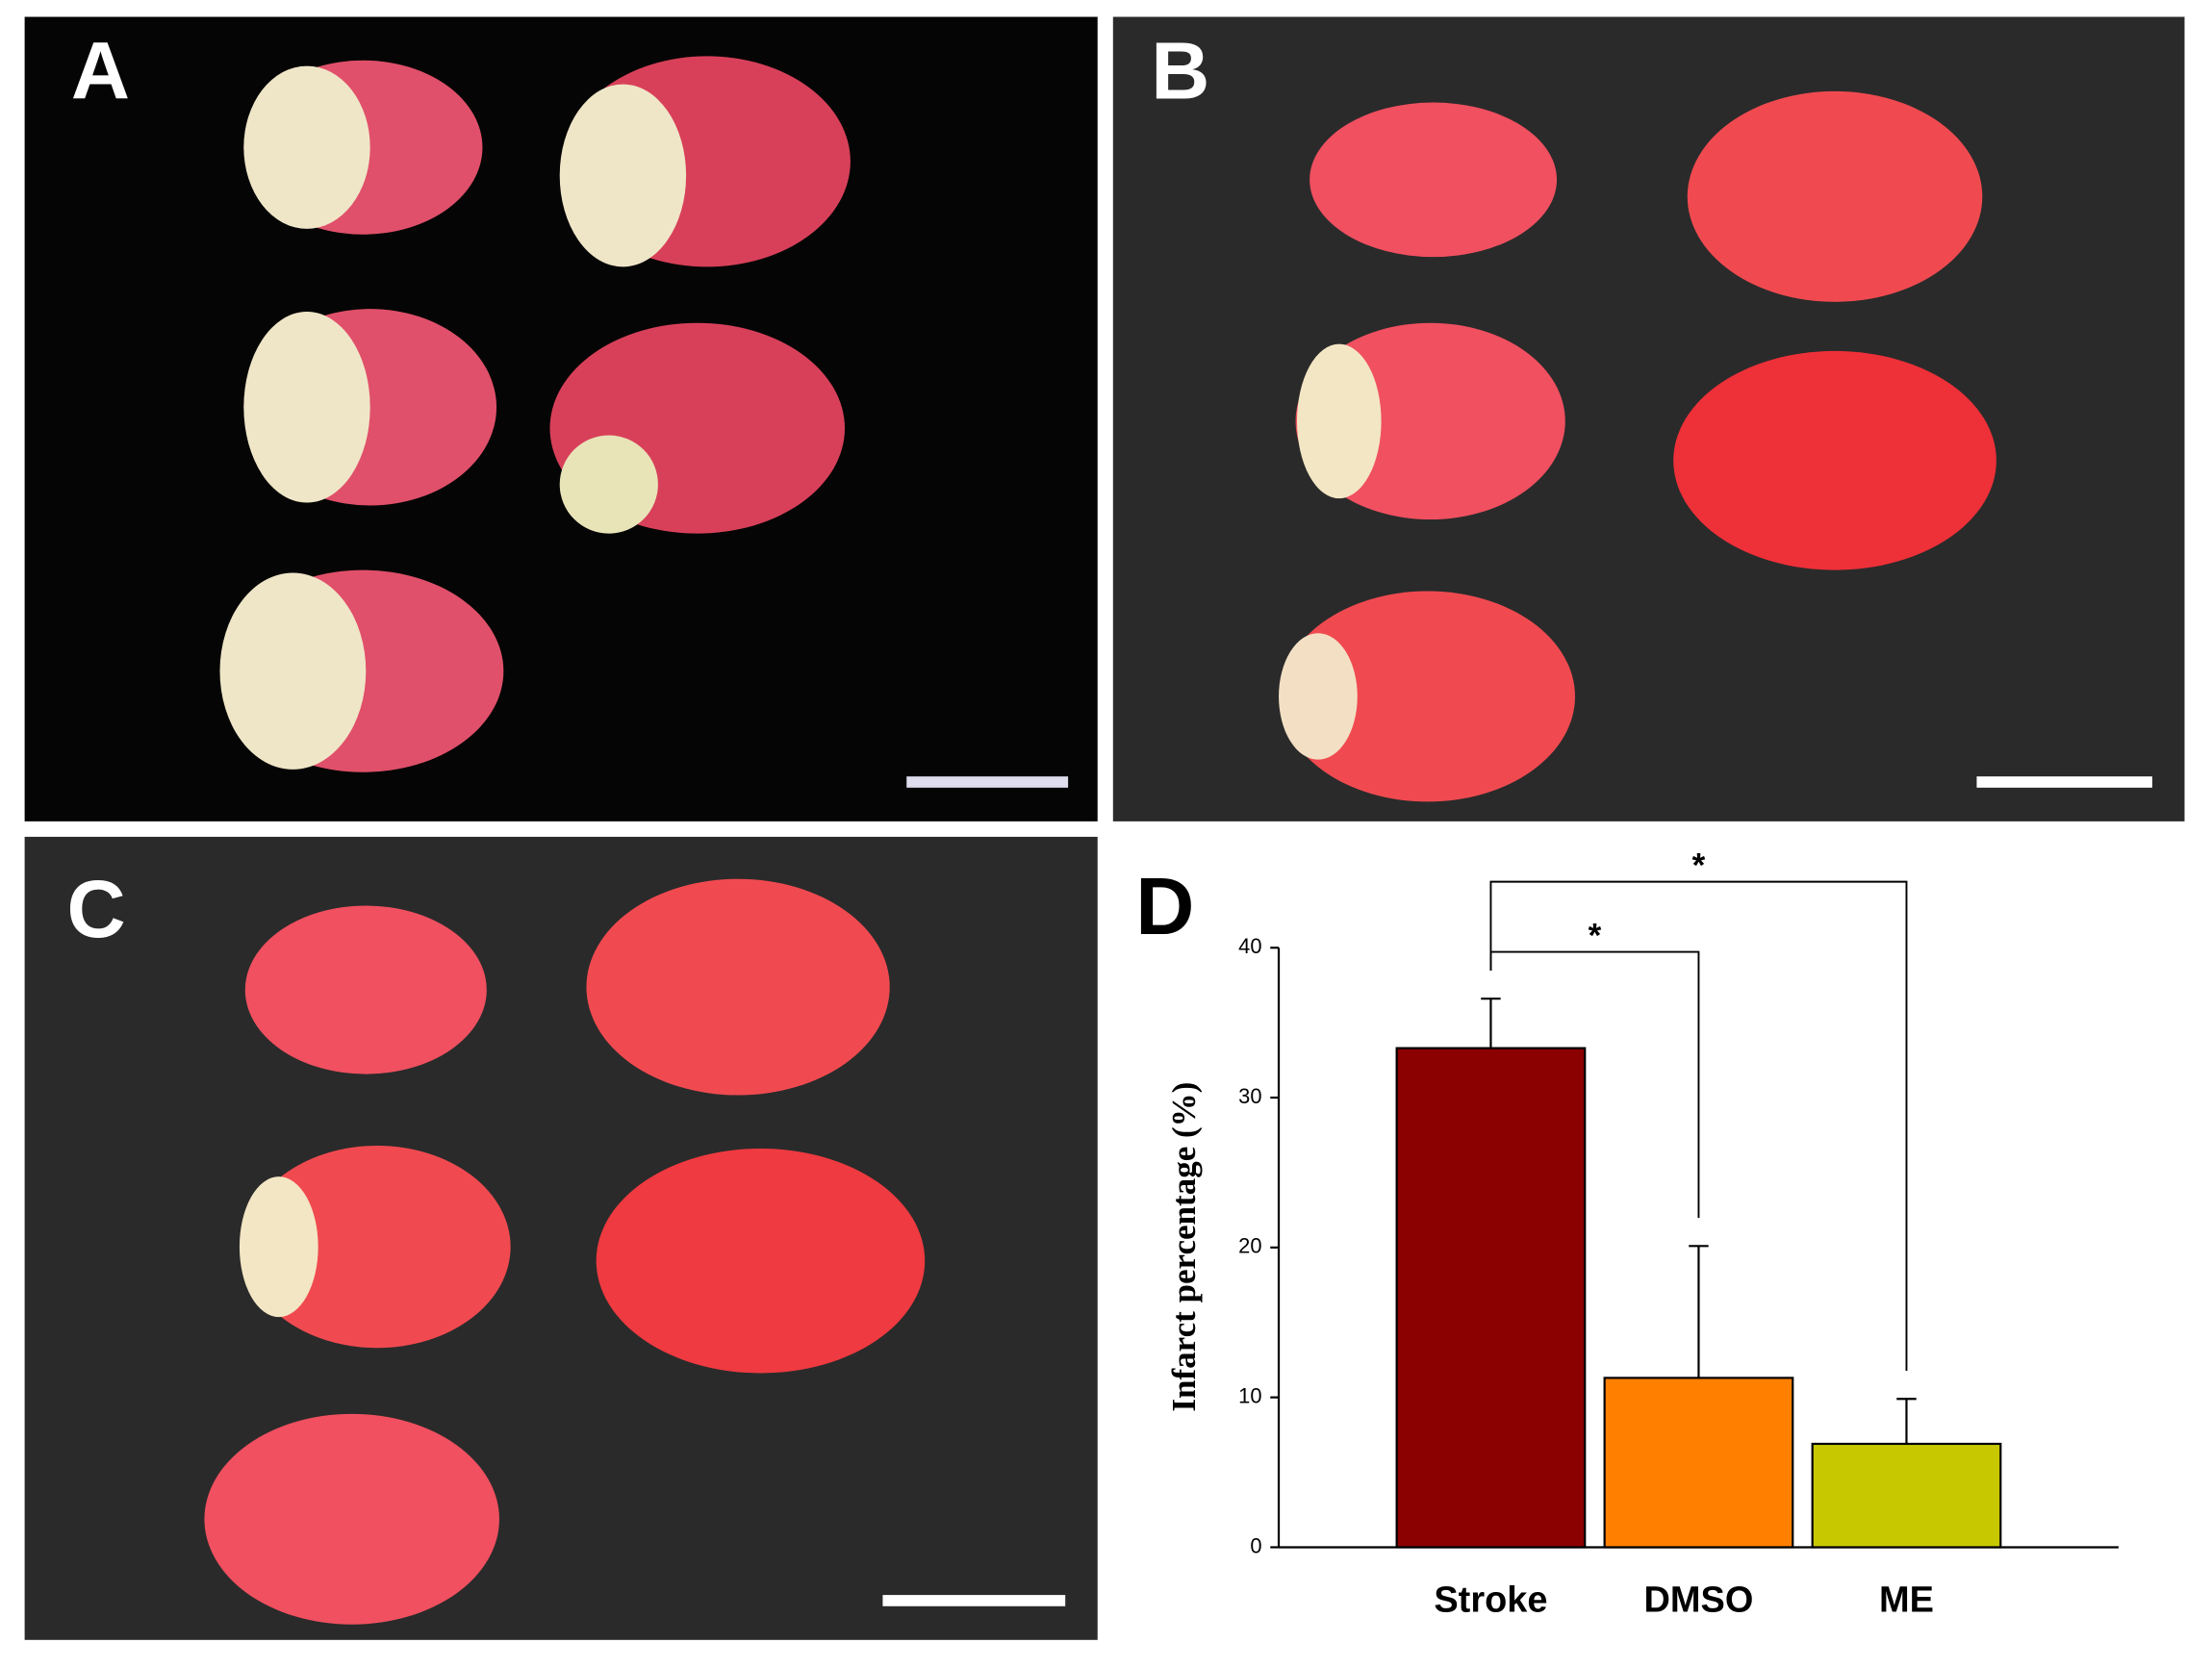 The image size is (2212, 1668). I want to click on y-tick-label: 40, so click(1249, 946).